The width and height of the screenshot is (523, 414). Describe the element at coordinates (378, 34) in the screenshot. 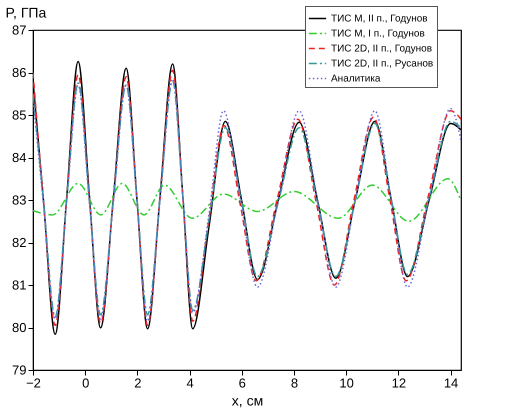

I see `legend-label: ТИС М, I п., Годунов` at that location.